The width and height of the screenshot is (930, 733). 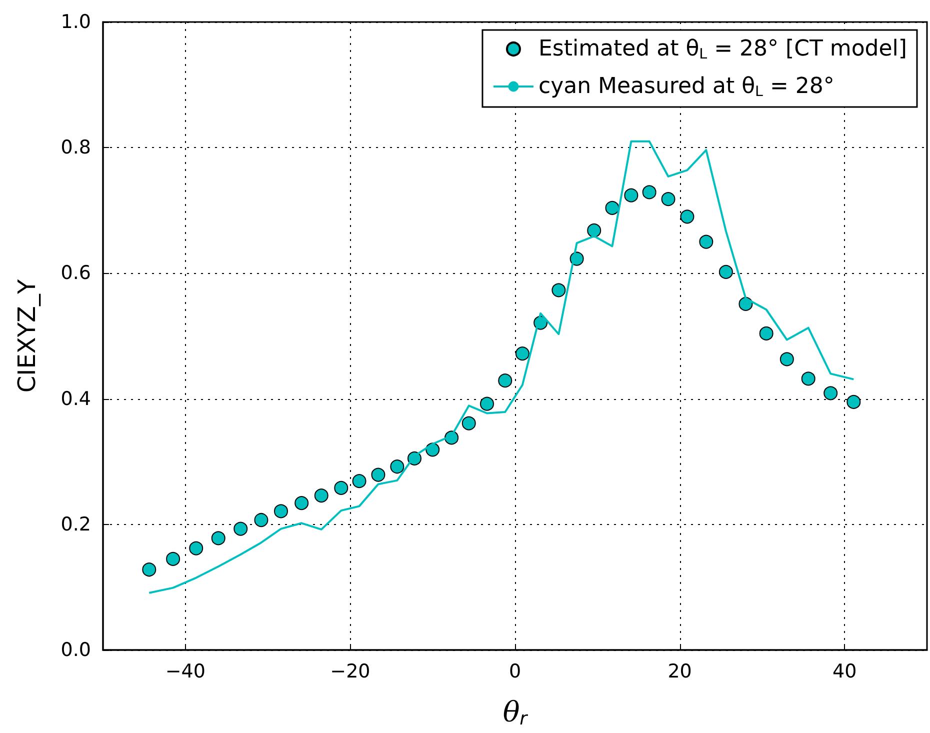 What do you see at coordinates (185, 671) in the screenshot?
I see `x-tick-label: −40` at bounding box center [185, 671].